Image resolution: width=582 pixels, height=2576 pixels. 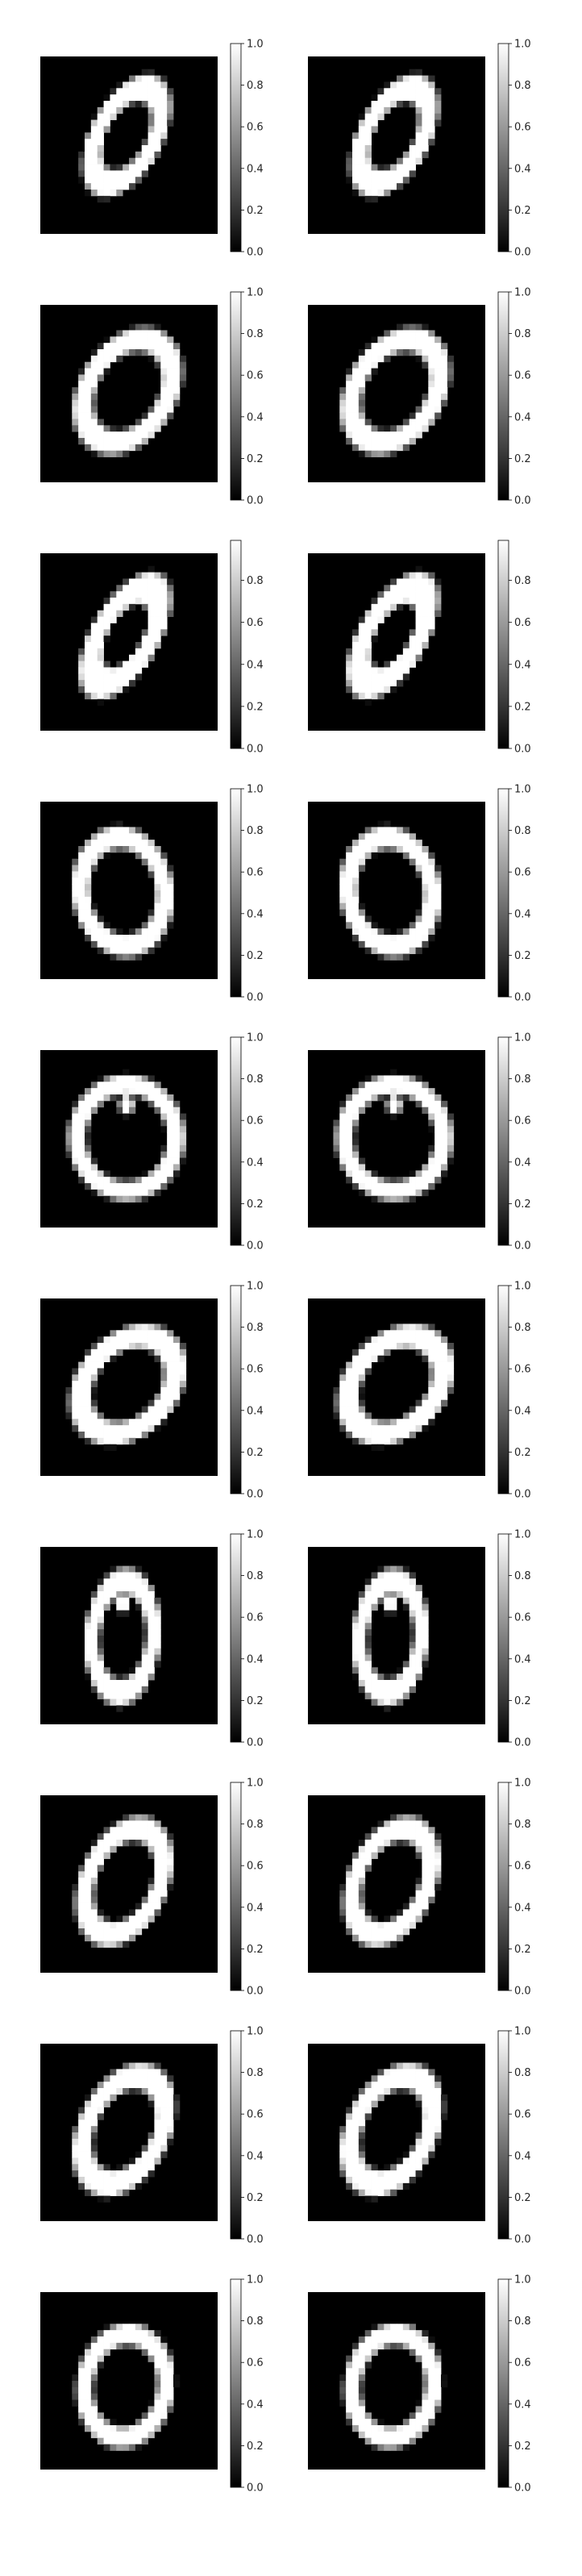 I want to click on colorbar: 0.00.20.40.60.8, so click(x=514, y=648).